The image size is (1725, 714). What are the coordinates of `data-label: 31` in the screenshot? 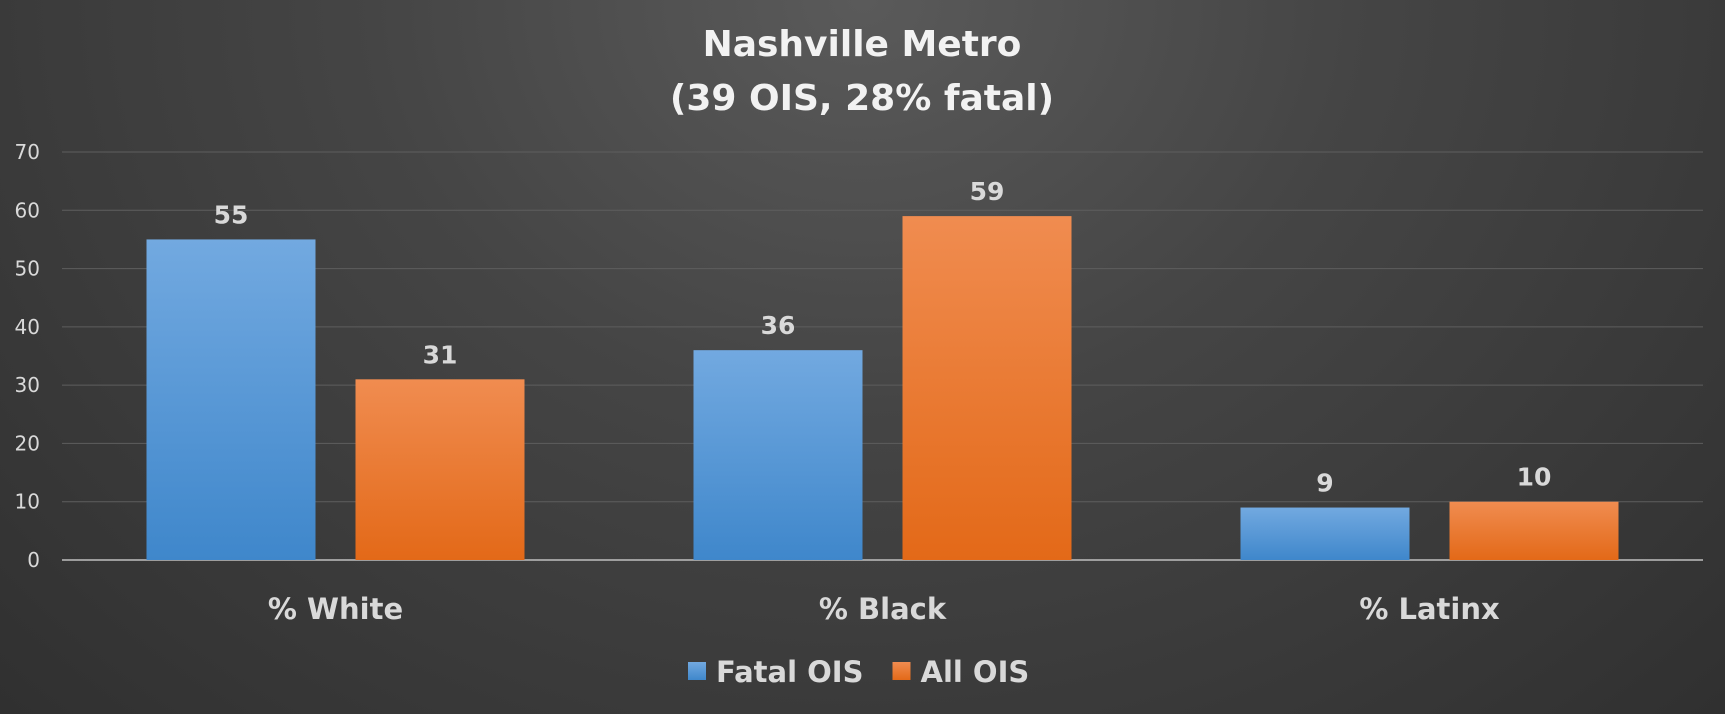 It's located at (440, 354).